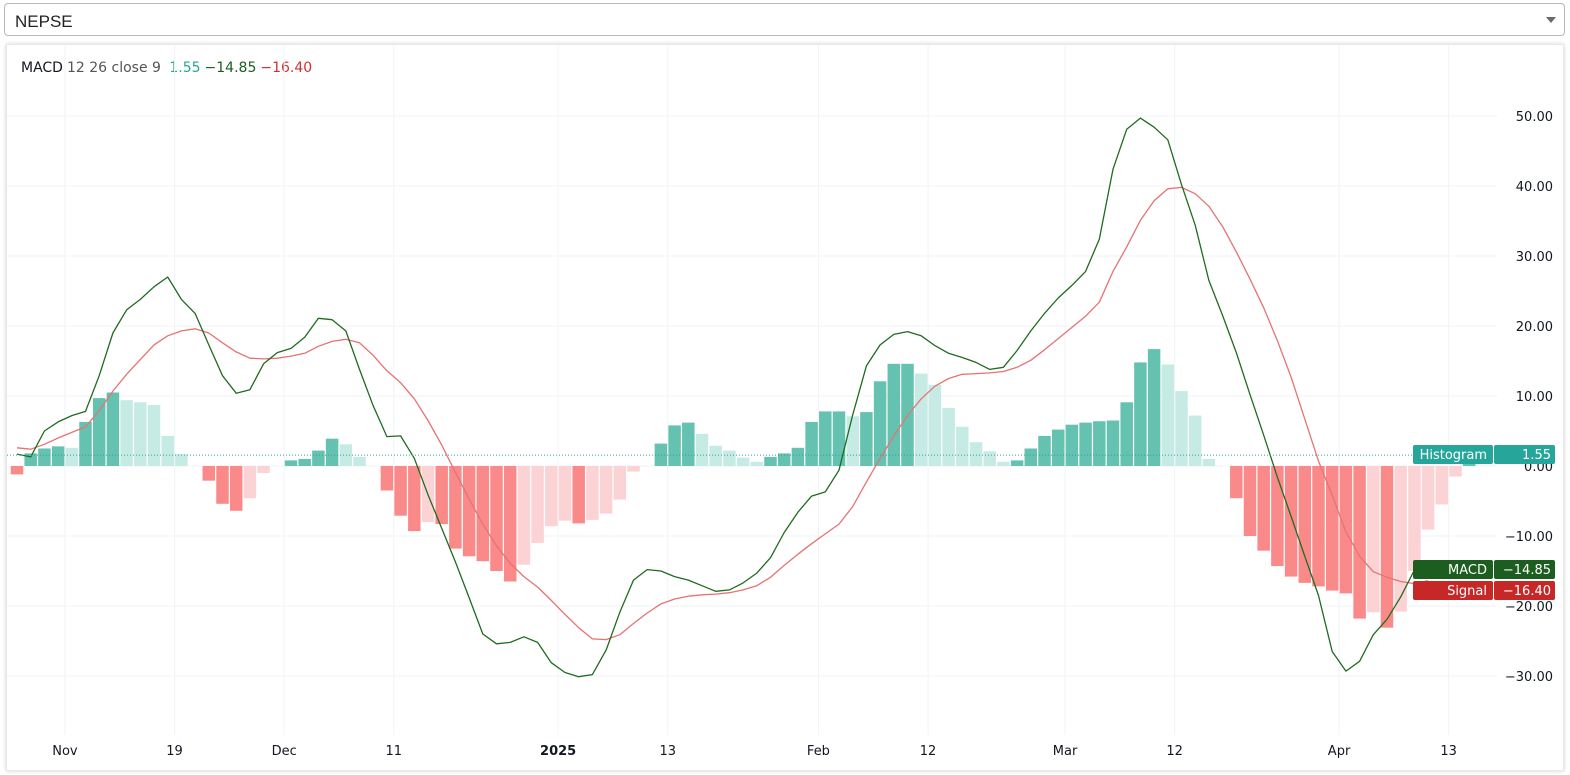  I want to click on symbol-select-value: NEPSE, so click(44, 21).